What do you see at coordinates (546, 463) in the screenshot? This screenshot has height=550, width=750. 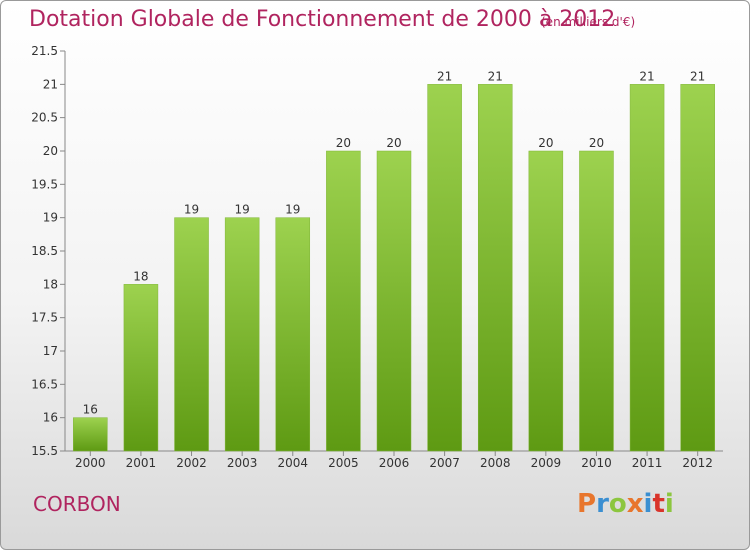 I see `x-category-label: 2009` at bounding box center [546, 463].